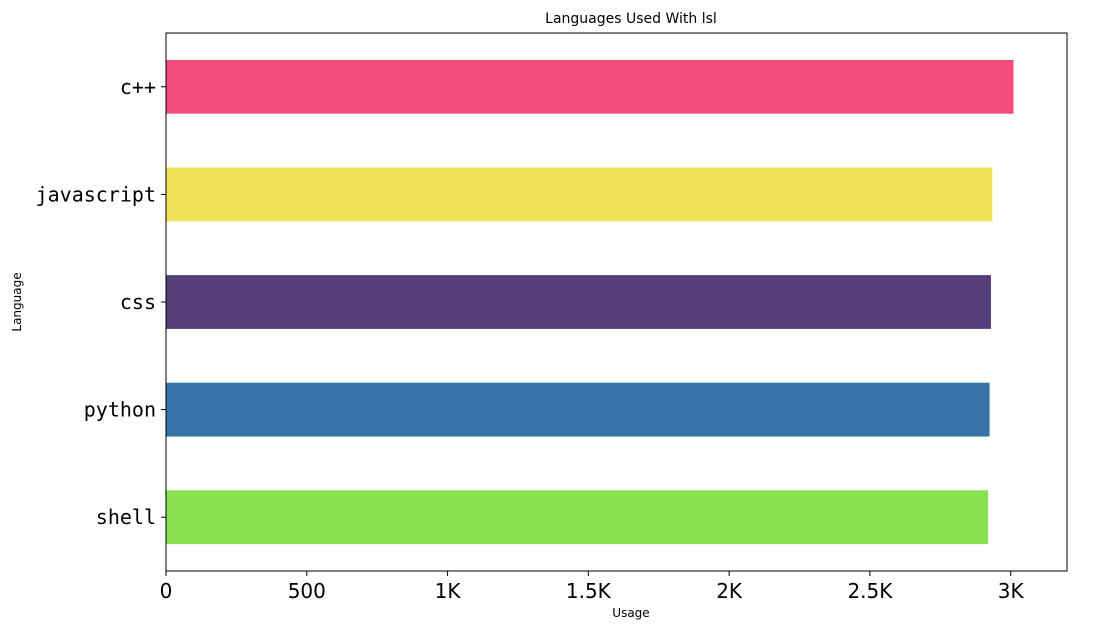 This screenshot has height=630, width=1105. I want to click on x-tick-label: 1K, so click(448, 591).